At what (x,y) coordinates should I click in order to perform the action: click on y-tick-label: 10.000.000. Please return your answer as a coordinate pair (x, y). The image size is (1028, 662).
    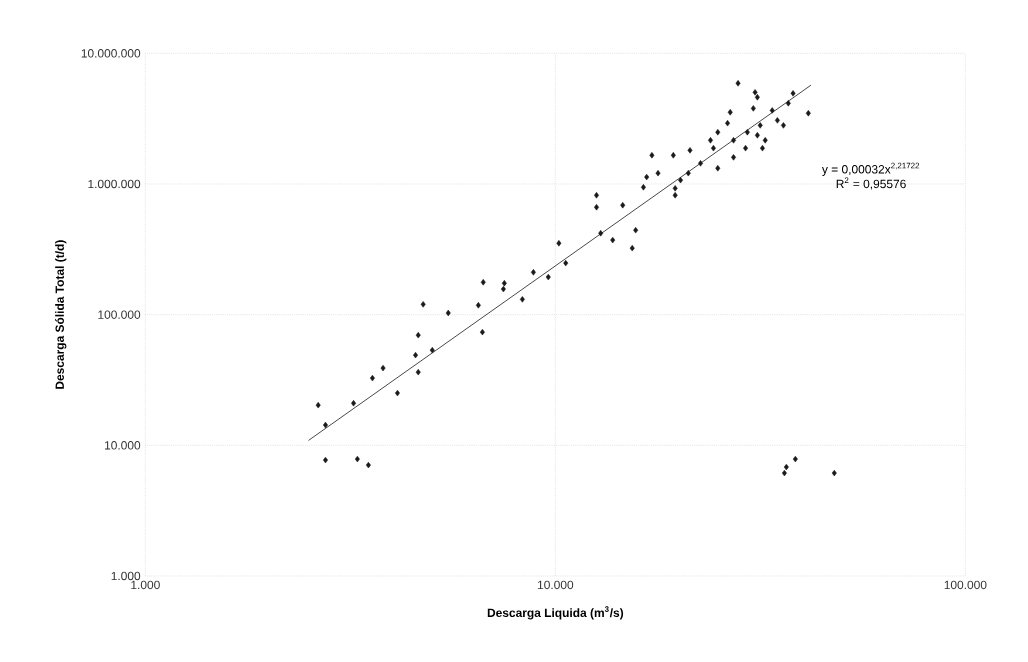
    Looking at the image, I should click on (111, 53).